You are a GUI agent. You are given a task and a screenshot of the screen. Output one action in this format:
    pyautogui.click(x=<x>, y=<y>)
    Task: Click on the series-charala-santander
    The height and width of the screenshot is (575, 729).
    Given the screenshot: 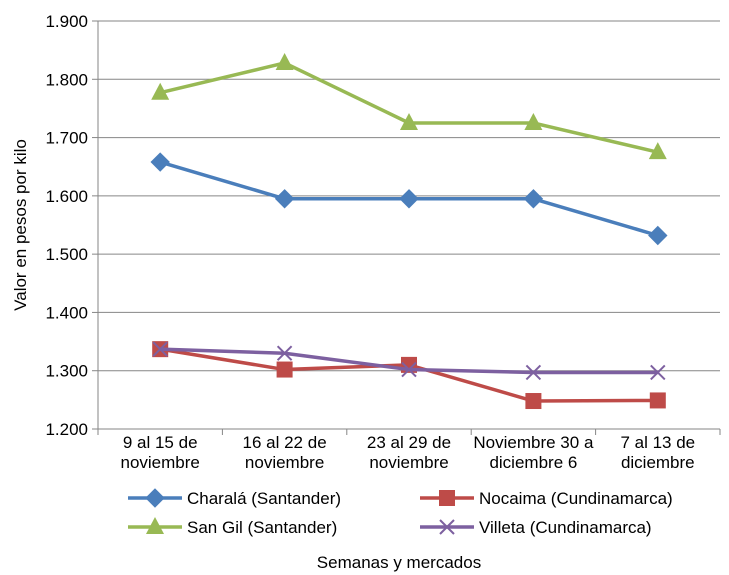 What is the action you would take?
    pyautogui.click(x=409, y=199)
    